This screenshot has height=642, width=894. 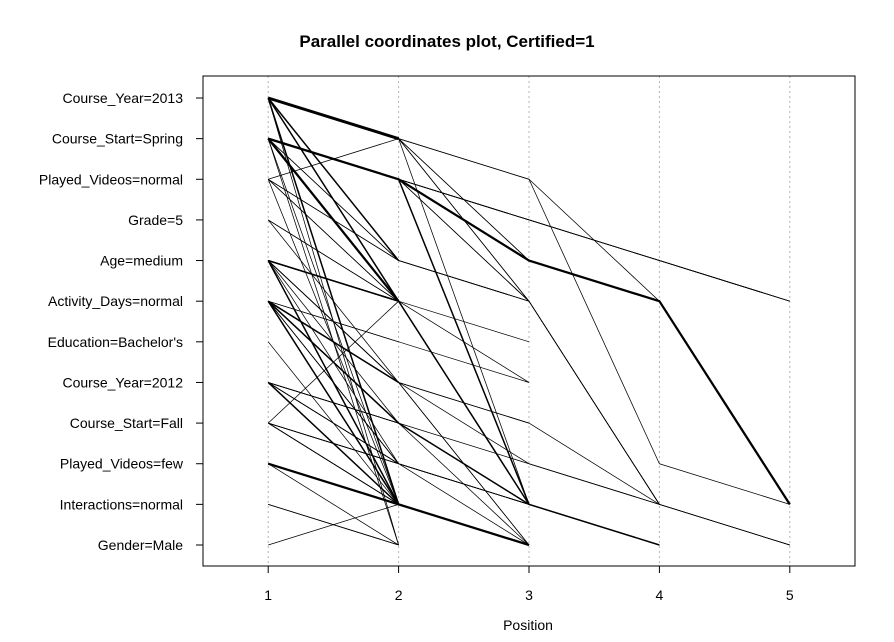 What do you see at coordinates (140, 545) in the screenshot?
I see `y-tick-label: Gender=Male` at bounding box center [140, 545].